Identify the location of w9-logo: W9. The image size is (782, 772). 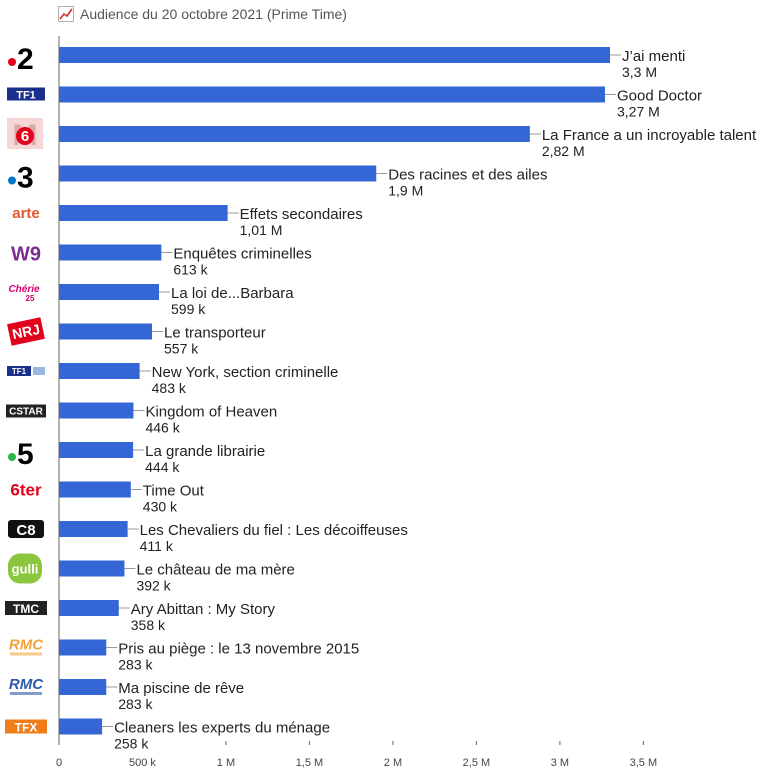
(26, 255).